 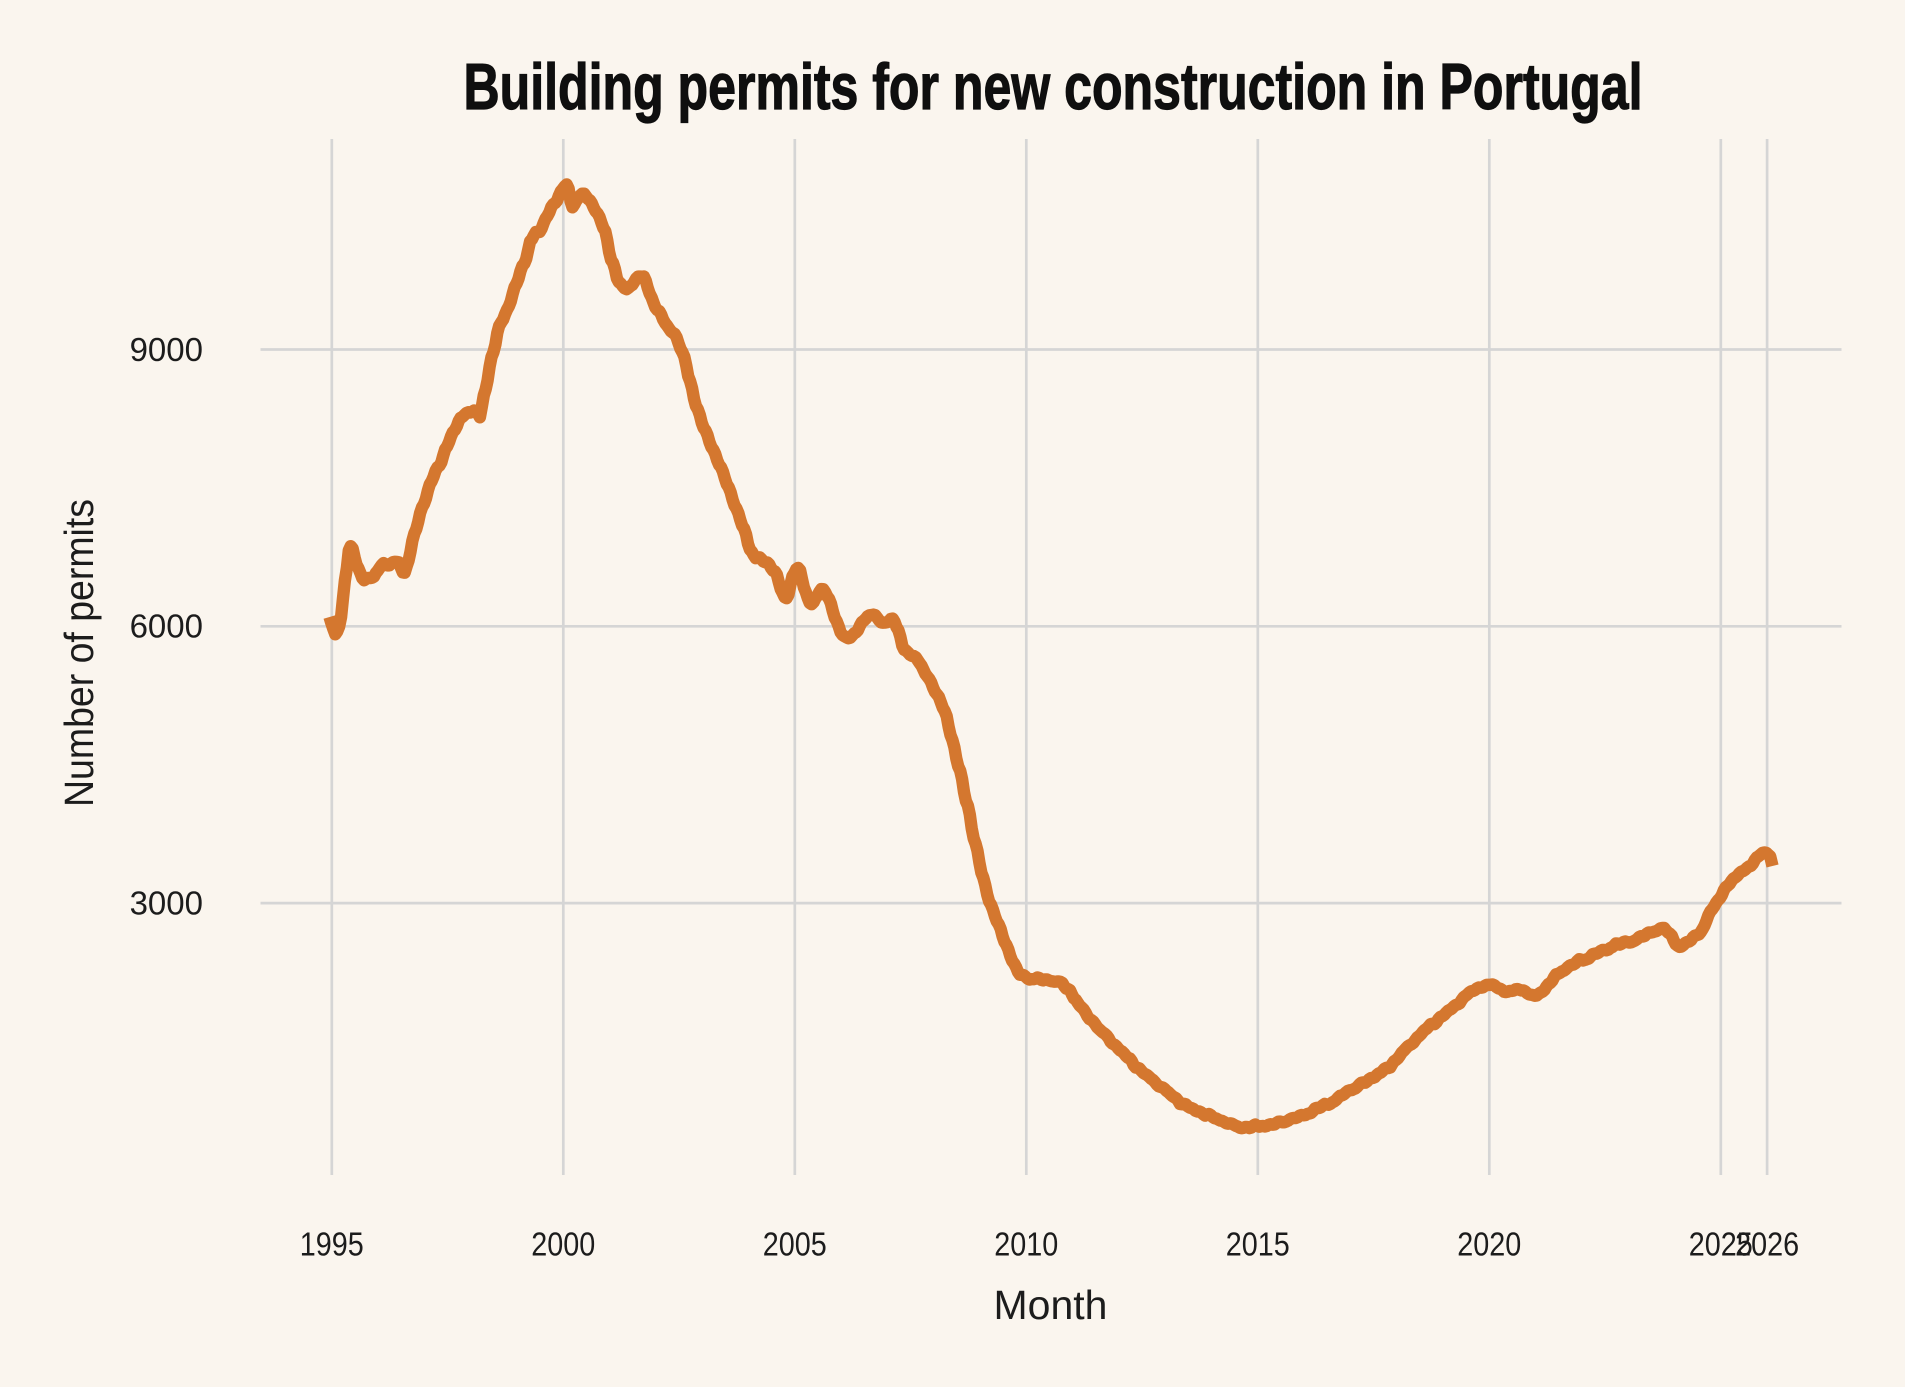 I want to click on svg-text: 2025, so click(x=1721, y=1244).